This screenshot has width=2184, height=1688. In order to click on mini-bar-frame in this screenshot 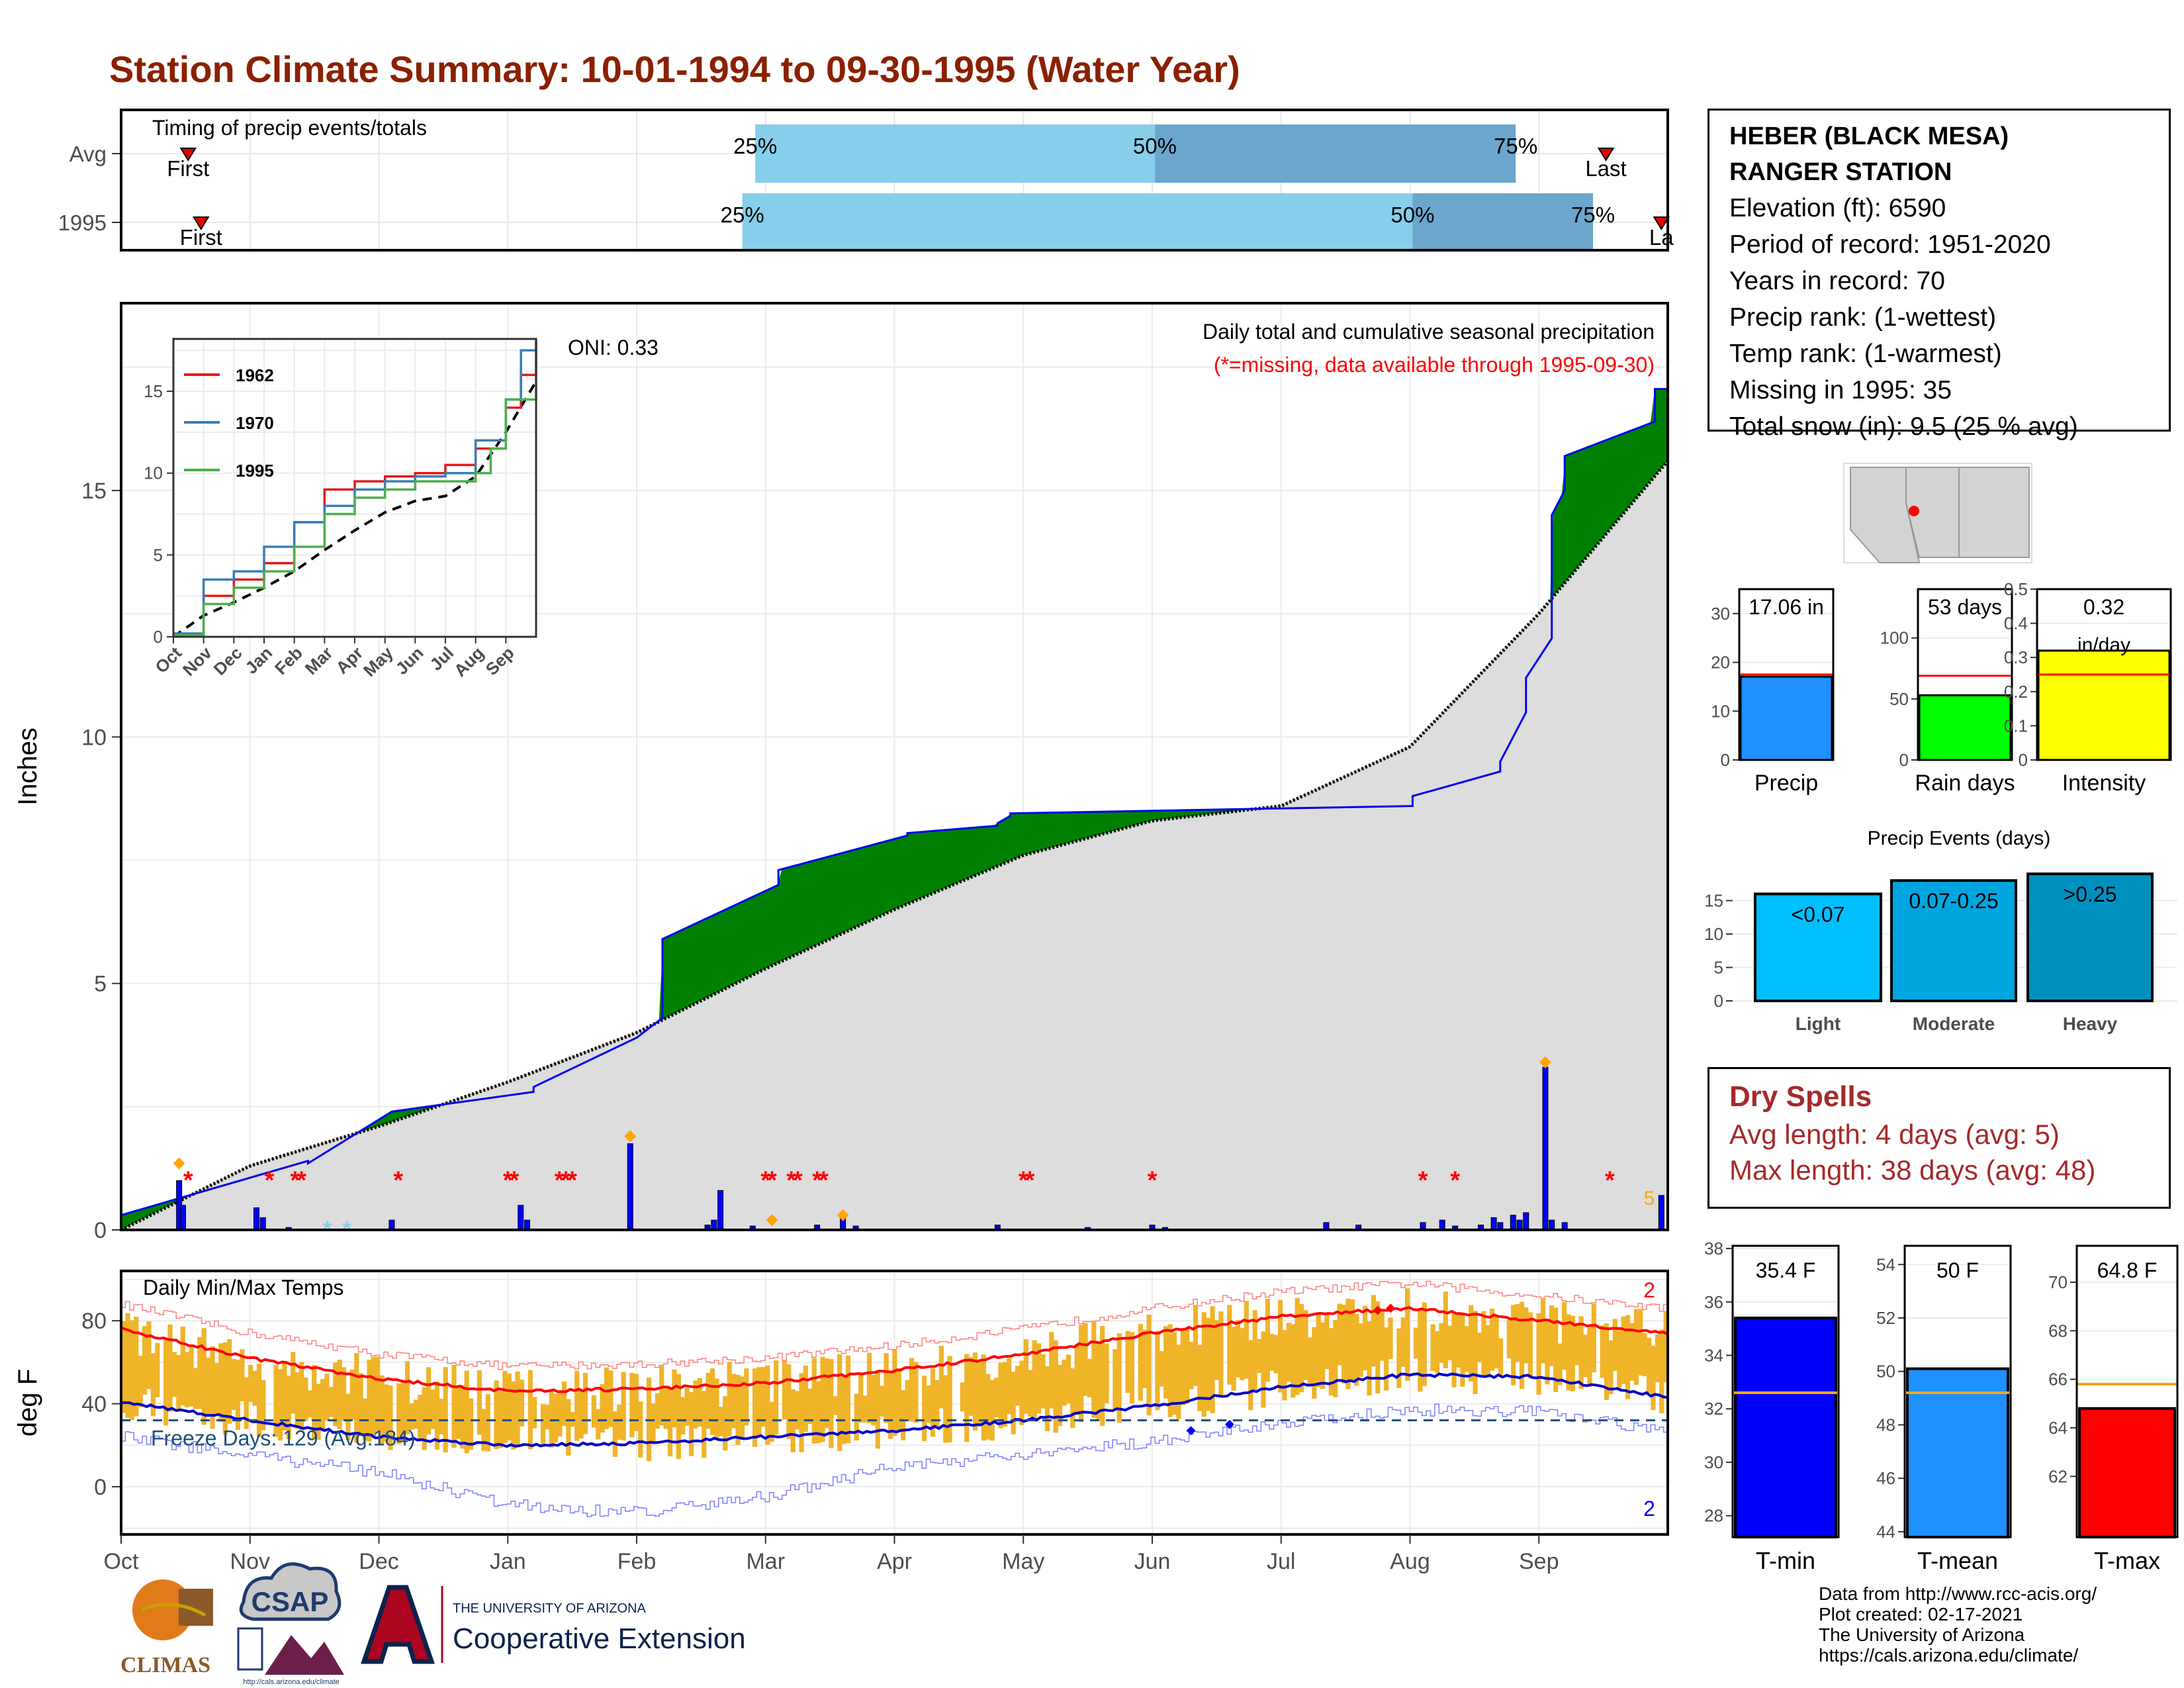, I will do `click(1965, 674)`.